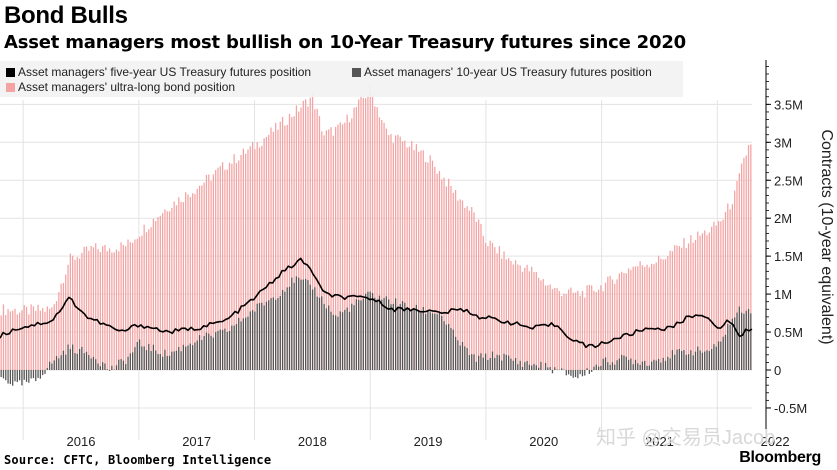 The height and width of the screenshot is (470, 837). I want to click on legend-label-ultra-long: Asset managers' ultra-long bond position, so click(127, 87).